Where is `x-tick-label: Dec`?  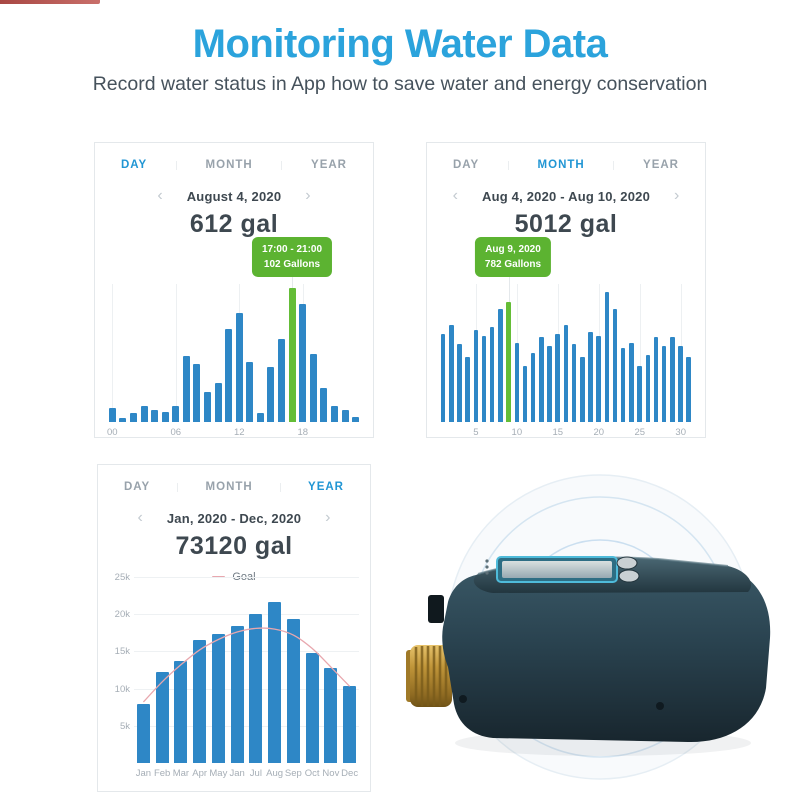
x-tick-label: Dec is located at coordinates (350, 773).